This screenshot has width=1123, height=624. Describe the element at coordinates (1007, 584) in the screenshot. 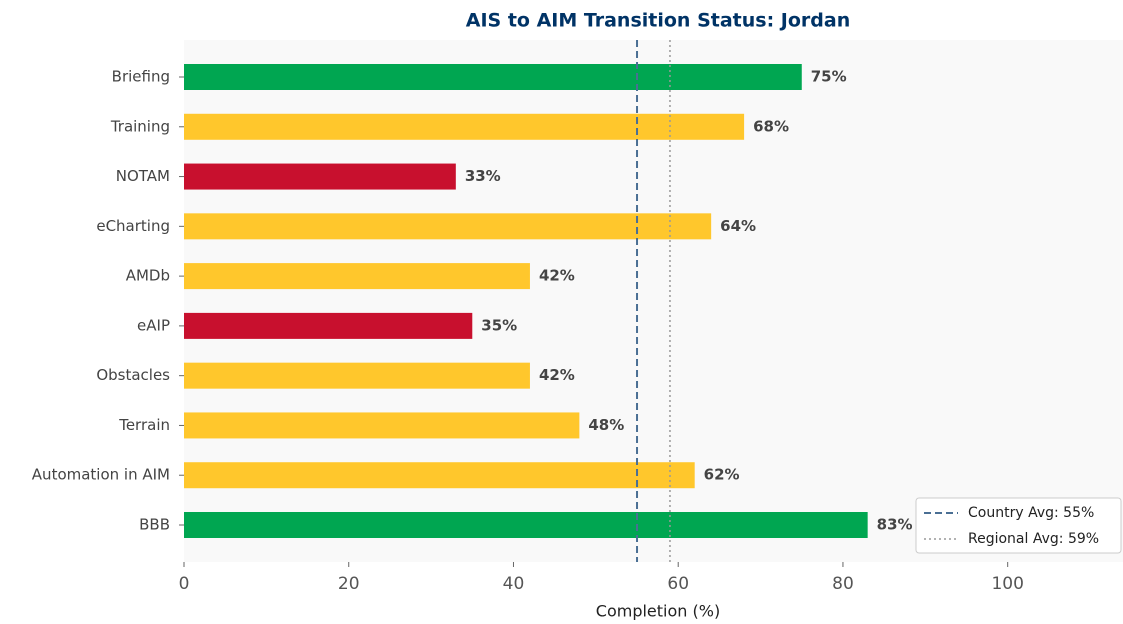

I see `x-tick-label: 100` at that location.